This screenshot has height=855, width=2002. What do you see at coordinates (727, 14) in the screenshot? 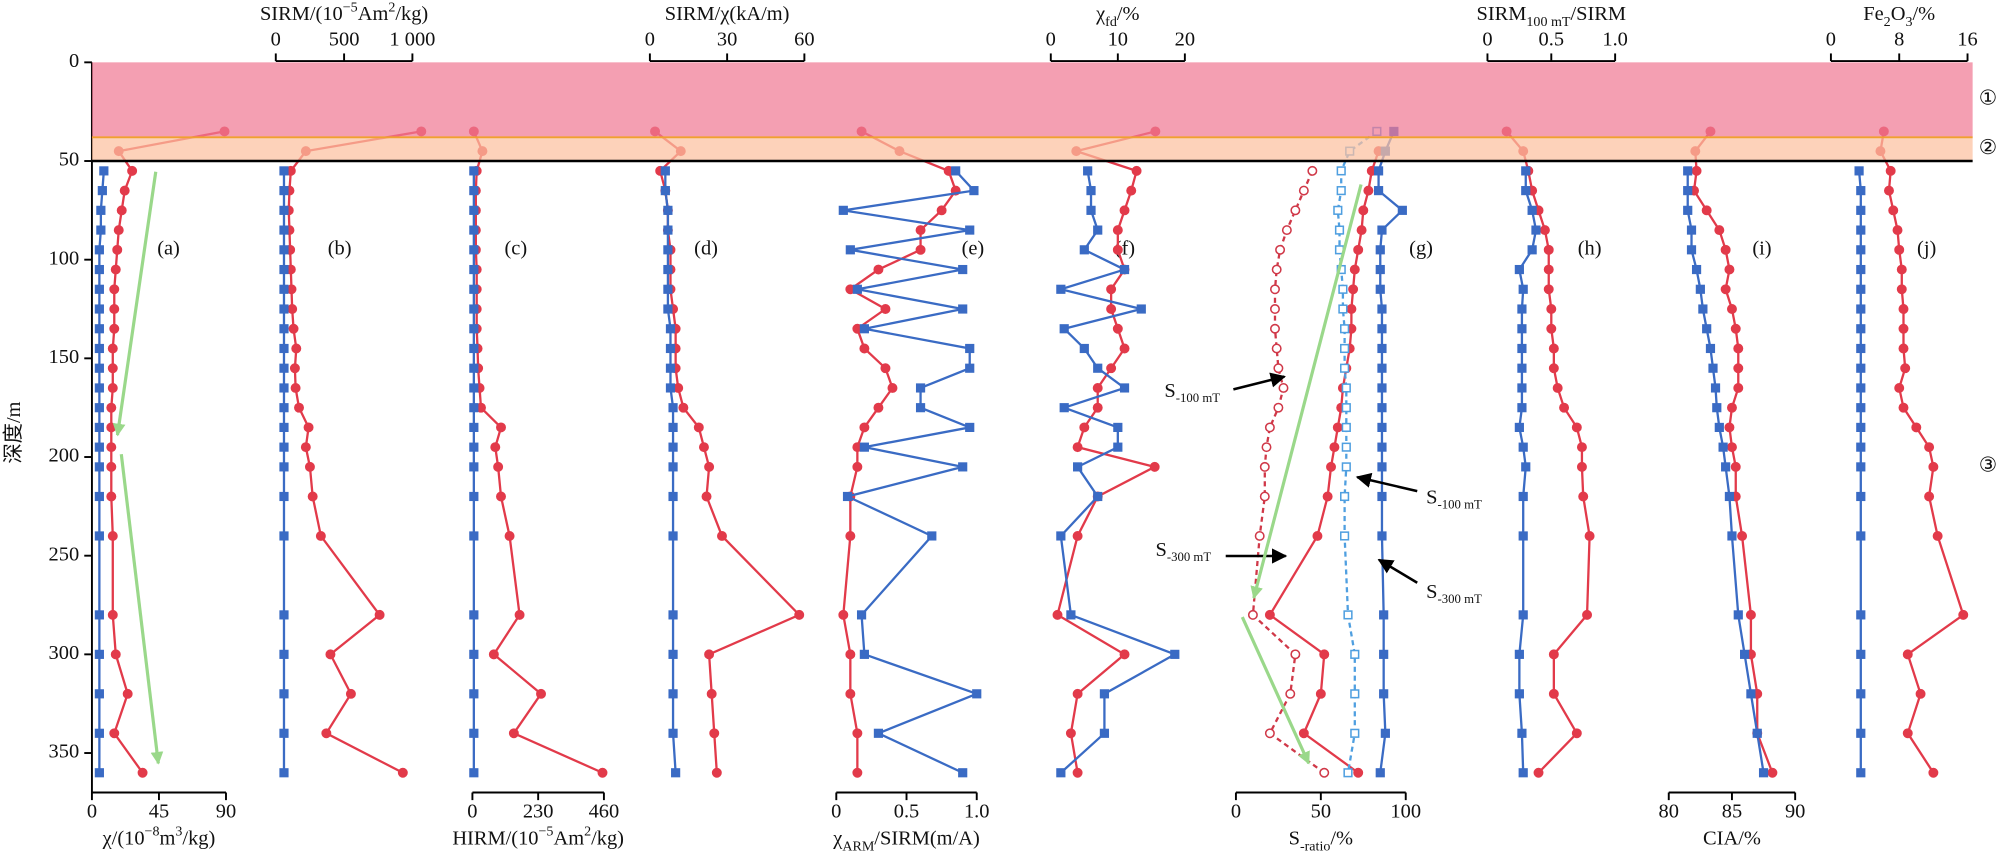
I see `x-axis-title: SIRM/χ(kA/m)` at bounding box center [727, 14].